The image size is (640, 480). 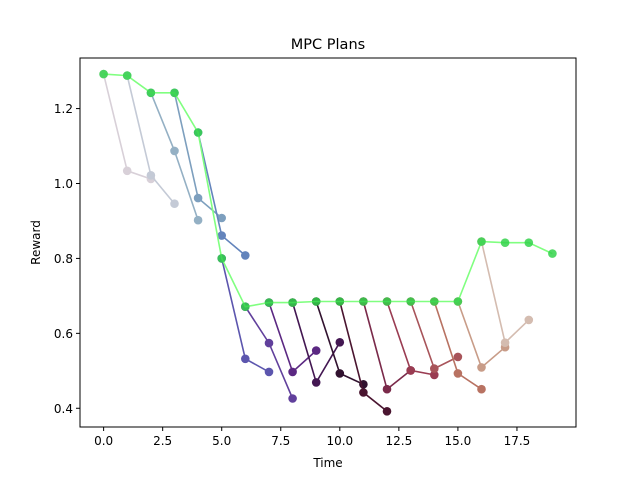 I want to click on y-tick-label: 0.4, so click(x=63, y=409).